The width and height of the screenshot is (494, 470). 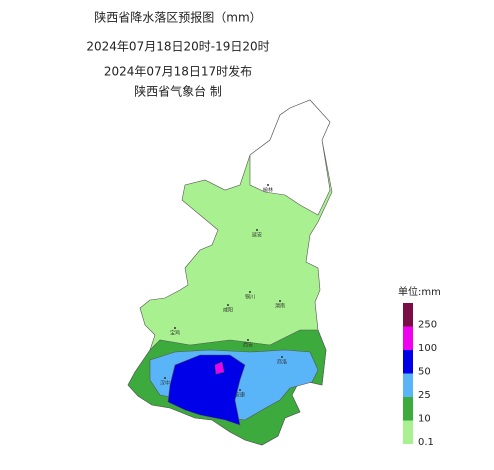 I want to click on region-magenta, so click(x=219, y=368).